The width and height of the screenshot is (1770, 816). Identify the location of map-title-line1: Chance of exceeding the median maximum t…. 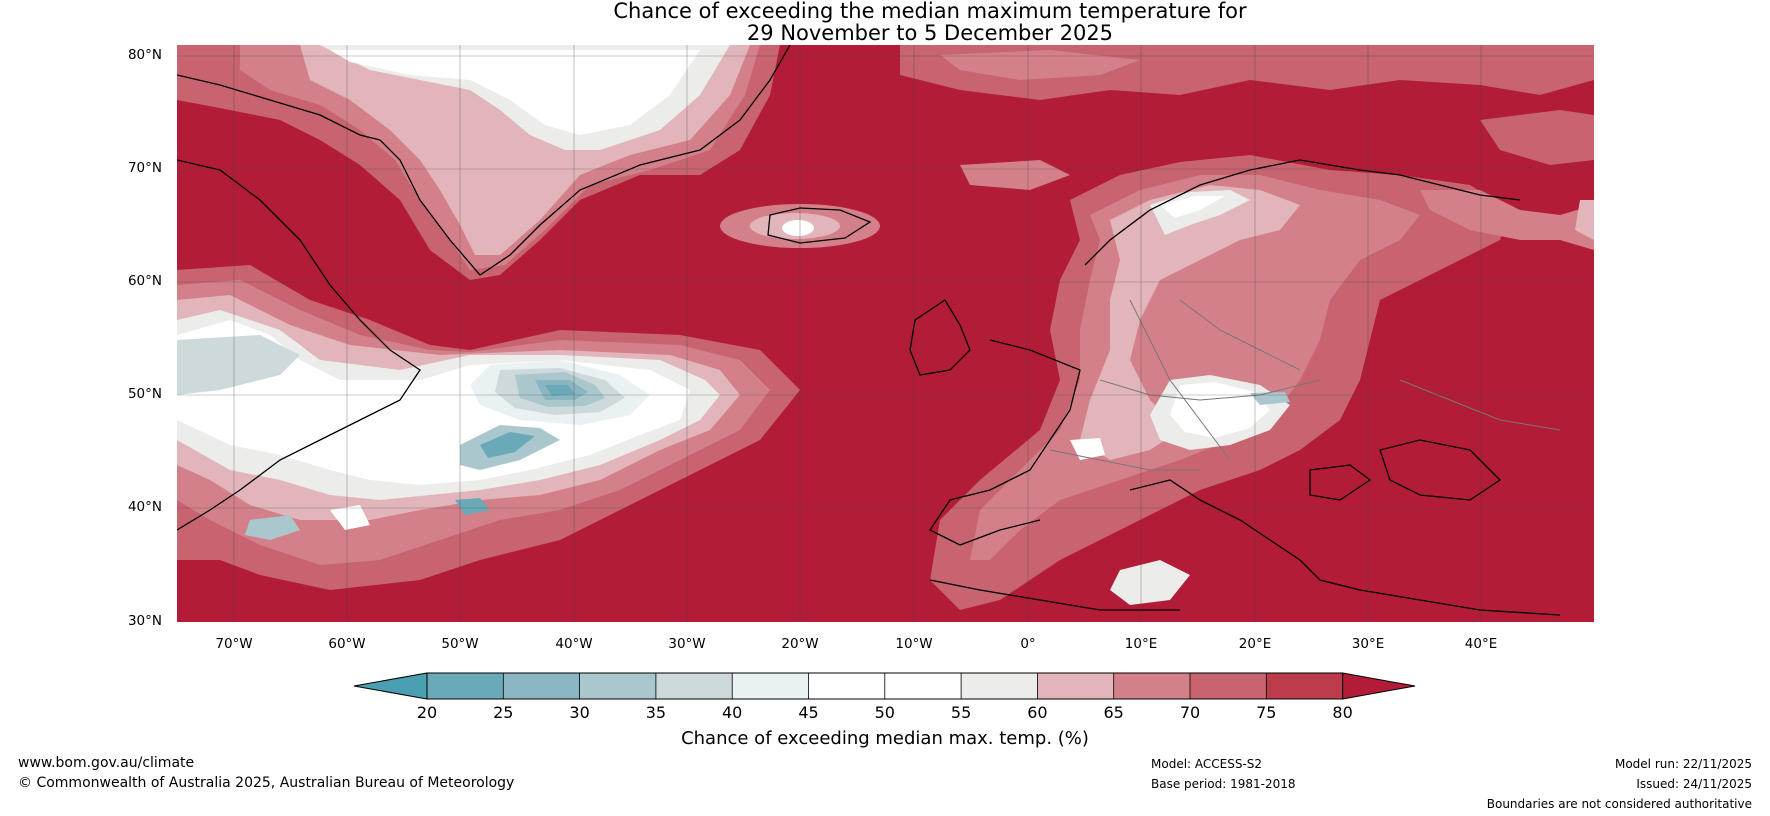
(930, 11).